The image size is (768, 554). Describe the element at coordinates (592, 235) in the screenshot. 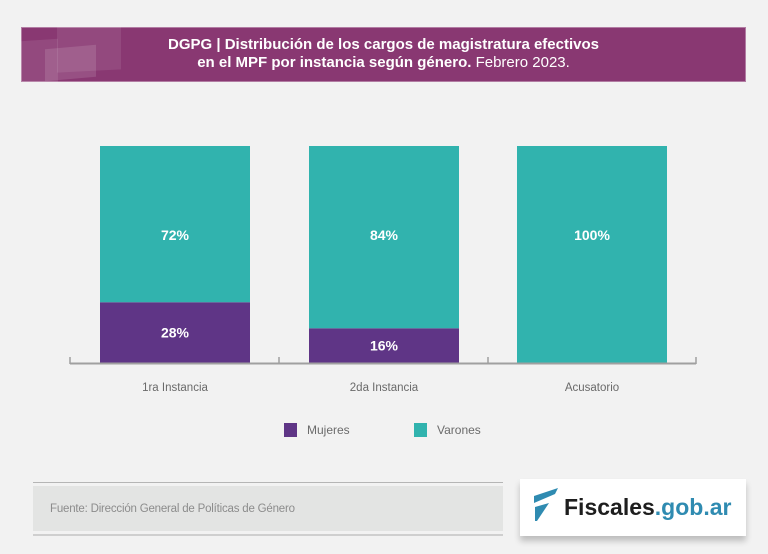

I see `data-label-varones: 100%` at that location.